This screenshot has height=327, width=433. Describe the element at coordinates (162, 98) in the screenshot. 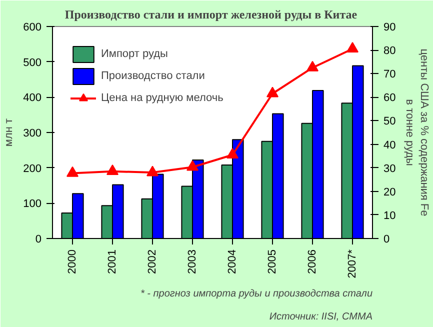

I see `legend-label: Цена на рудную мелочь` at that location.